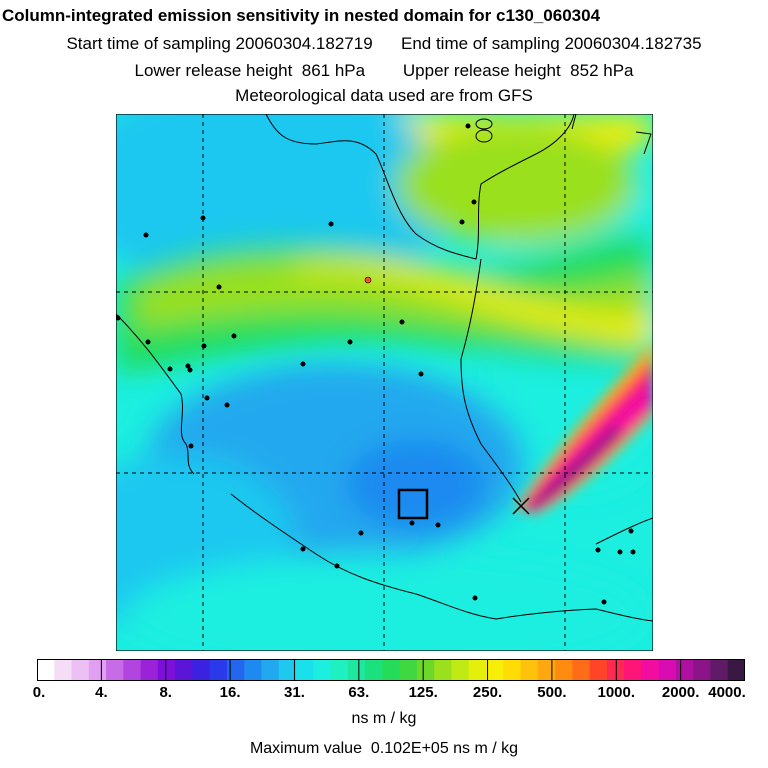  What do you see at coordinates (727, 692) in the screenshot?
I see `colorbar-tick-label: 4000.` at bounding box center [727, 692].